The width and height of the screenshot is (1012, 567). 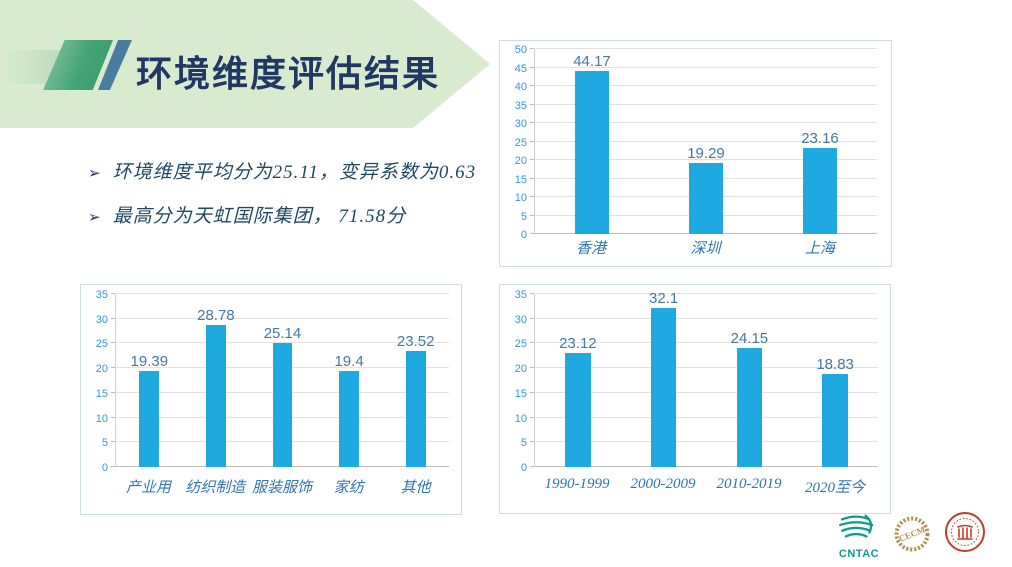 I want to click on y-axis: 0 5 10 15 20 25 30 35 40 45 50, so click(x=520, y=142).